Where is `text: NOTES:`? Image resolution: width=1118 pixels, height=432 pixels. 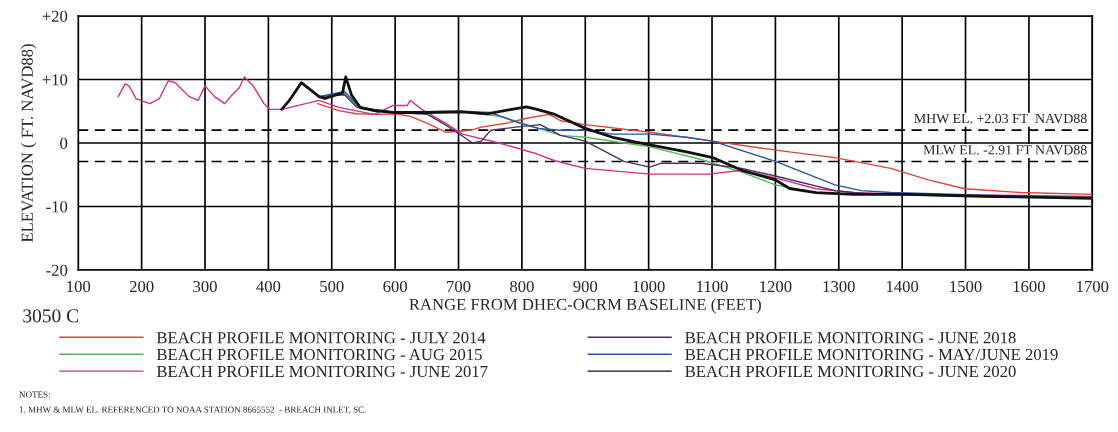 text: NOTES: is located at coordinates (34, 394).